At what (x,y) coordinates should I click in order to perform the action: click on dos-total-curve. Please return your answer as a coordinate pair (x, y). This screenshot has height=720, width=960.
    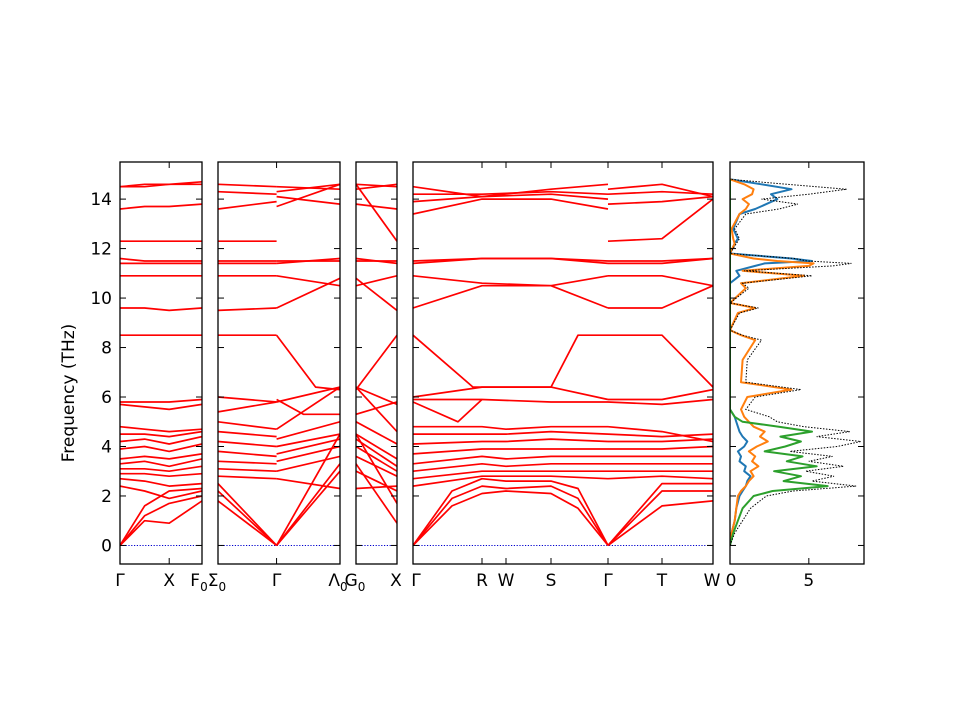
    Looking at the image, I should click on (795, 362).